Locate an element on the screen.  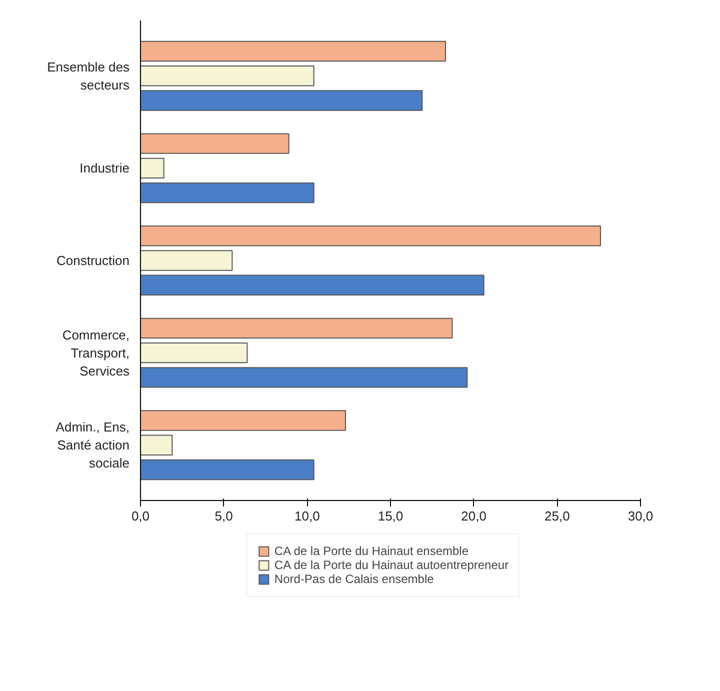
x-tick-label: 20,0 is located at coordinates (473, 516).